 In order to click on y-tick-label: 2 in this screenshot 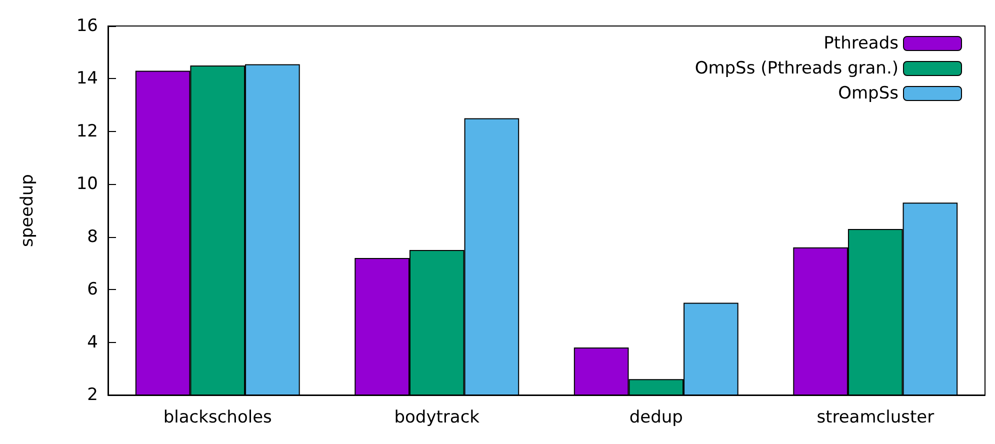, I will do `click(92, 395)`.